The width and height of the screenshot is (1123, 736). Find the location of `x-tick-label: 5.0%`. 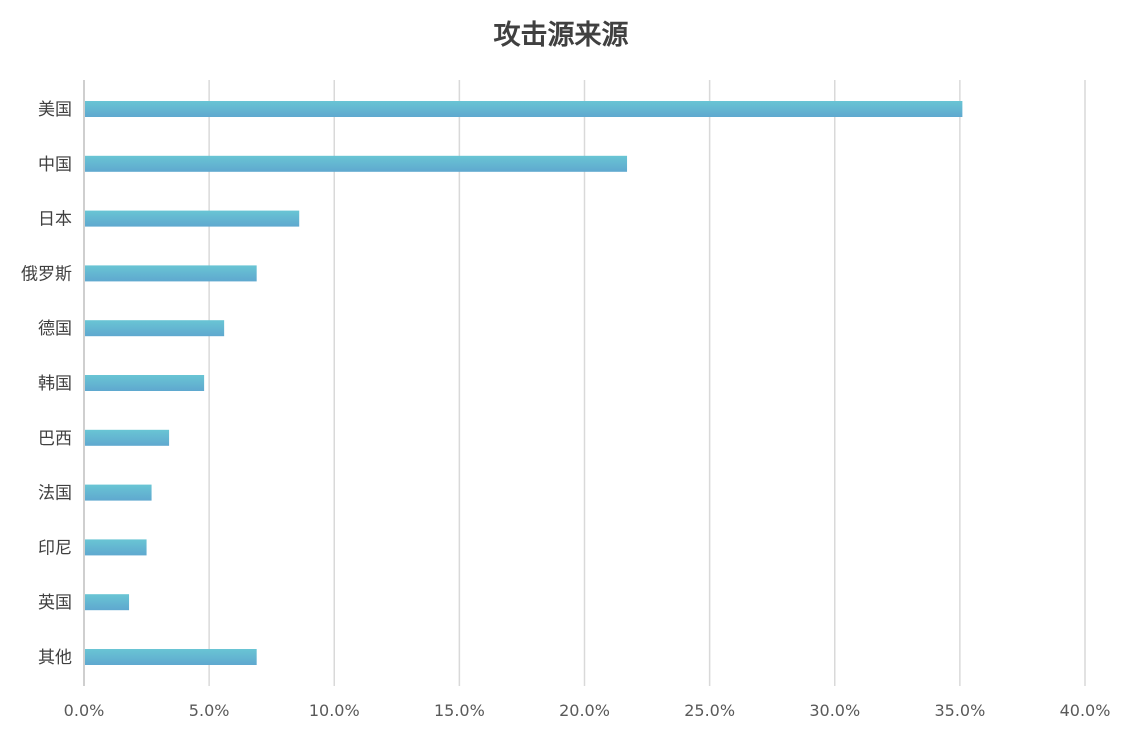

x-tick-label: 5.0% is located at coordinates (209, 710).